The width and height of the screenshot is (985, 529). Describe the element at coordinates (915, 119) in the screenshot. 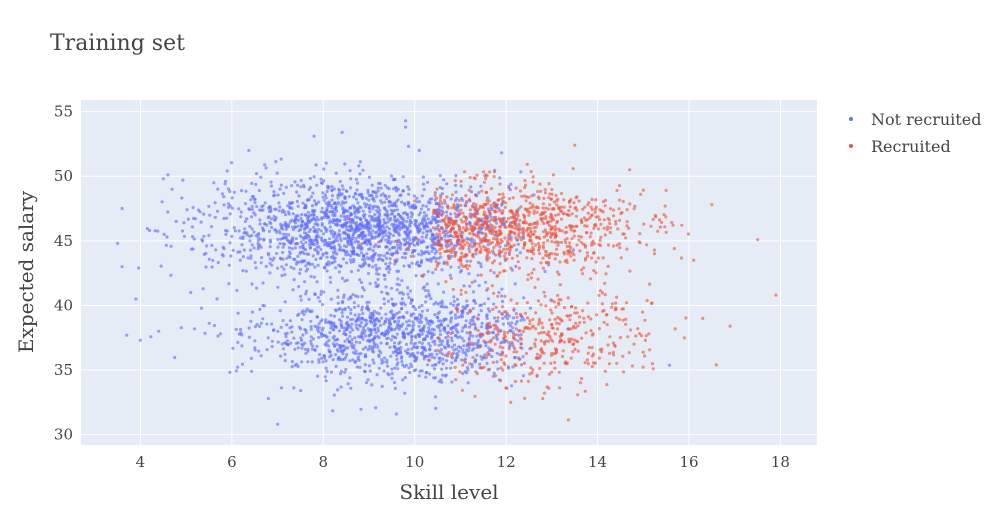

I see `legend-item-not-recruited: Not recruited` at that location.